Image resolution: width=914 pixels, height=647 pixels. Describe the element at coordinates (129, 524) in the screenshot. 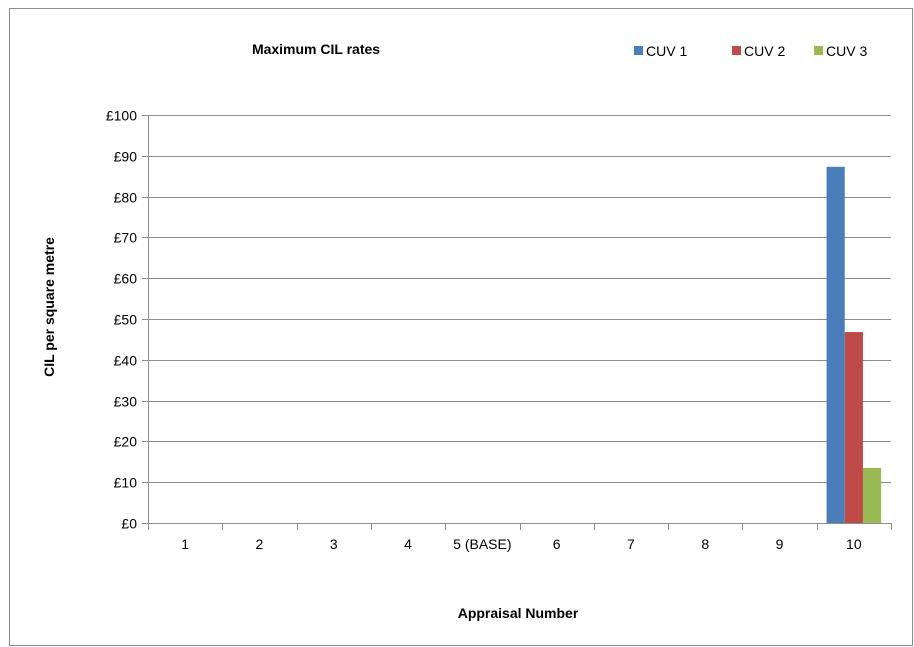

I see `y-tick-label: £0` at that location.